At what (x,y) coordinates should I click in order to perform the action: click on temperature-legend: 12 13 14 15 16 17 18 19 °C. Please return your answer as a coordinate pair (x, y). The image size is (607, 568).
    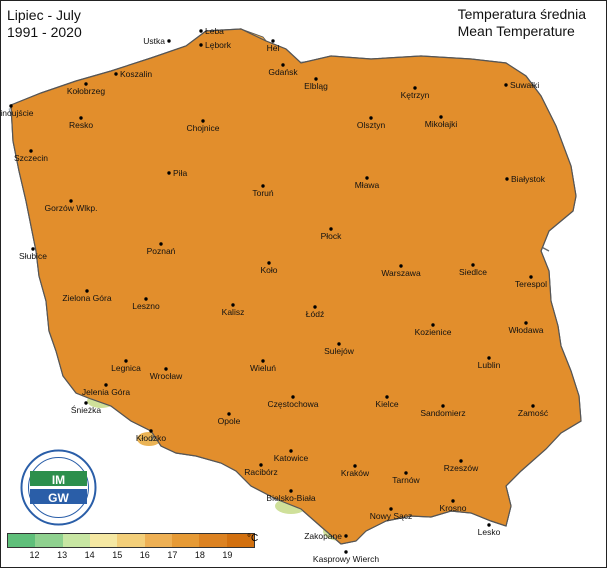
    Looking at the image, I should click on (133, 548).